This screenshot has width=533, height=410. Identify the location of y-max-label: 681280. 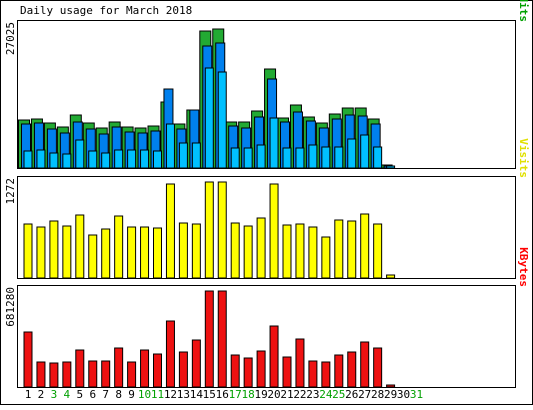
(10, 307).